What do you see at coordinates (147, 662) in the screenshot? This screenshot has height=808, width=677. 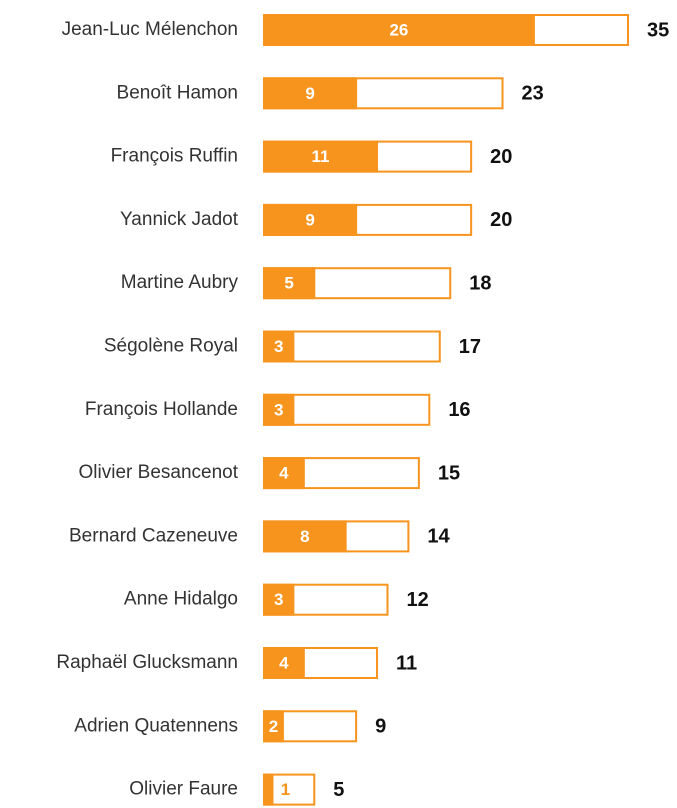 I see `category-label: Raphaël Glucksmann` at bounding box center [147, 662].